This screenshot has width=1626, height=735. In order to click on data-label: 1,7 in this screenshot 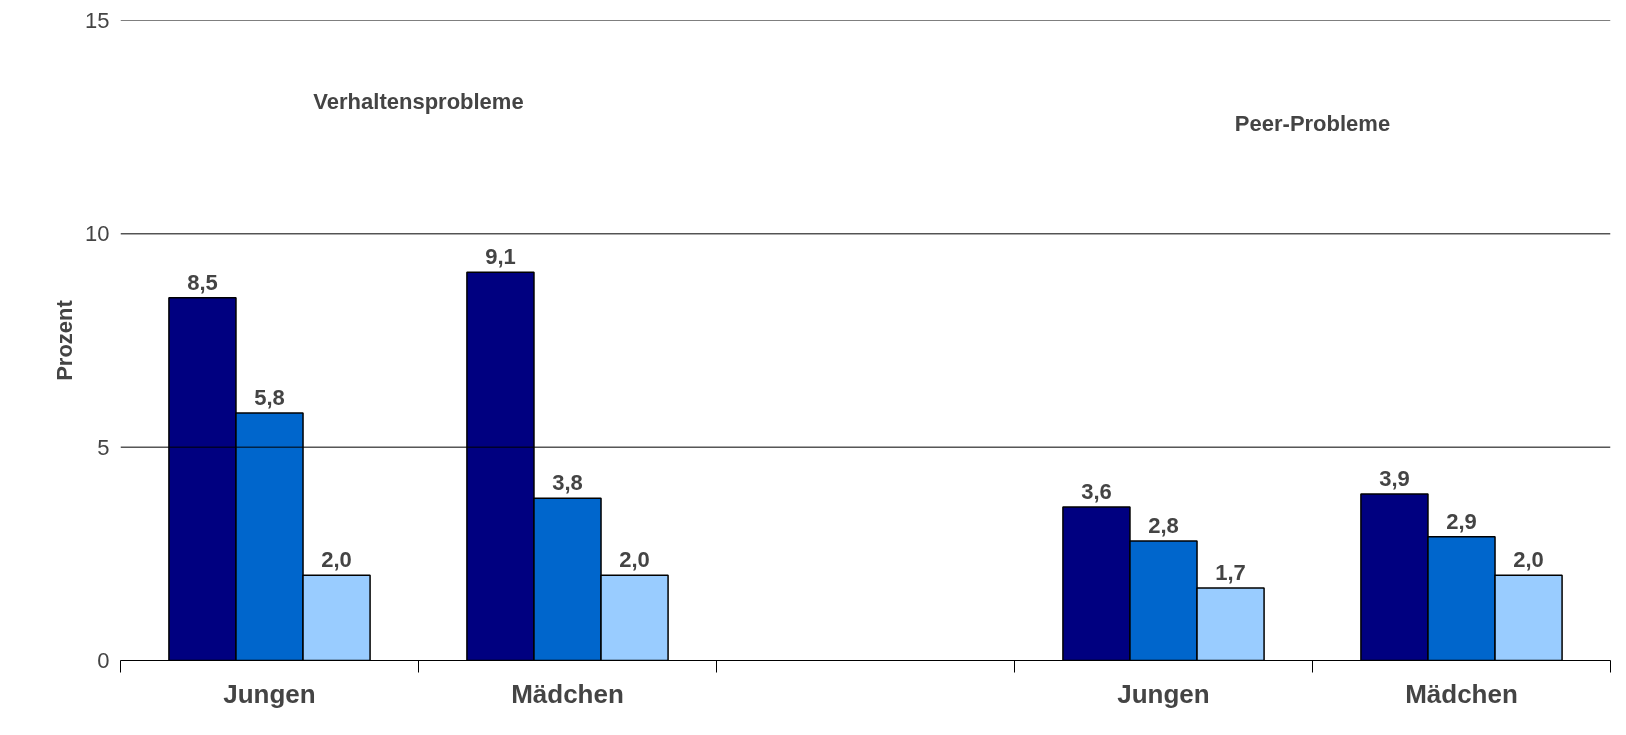, I will do `click(1230, 572)`.